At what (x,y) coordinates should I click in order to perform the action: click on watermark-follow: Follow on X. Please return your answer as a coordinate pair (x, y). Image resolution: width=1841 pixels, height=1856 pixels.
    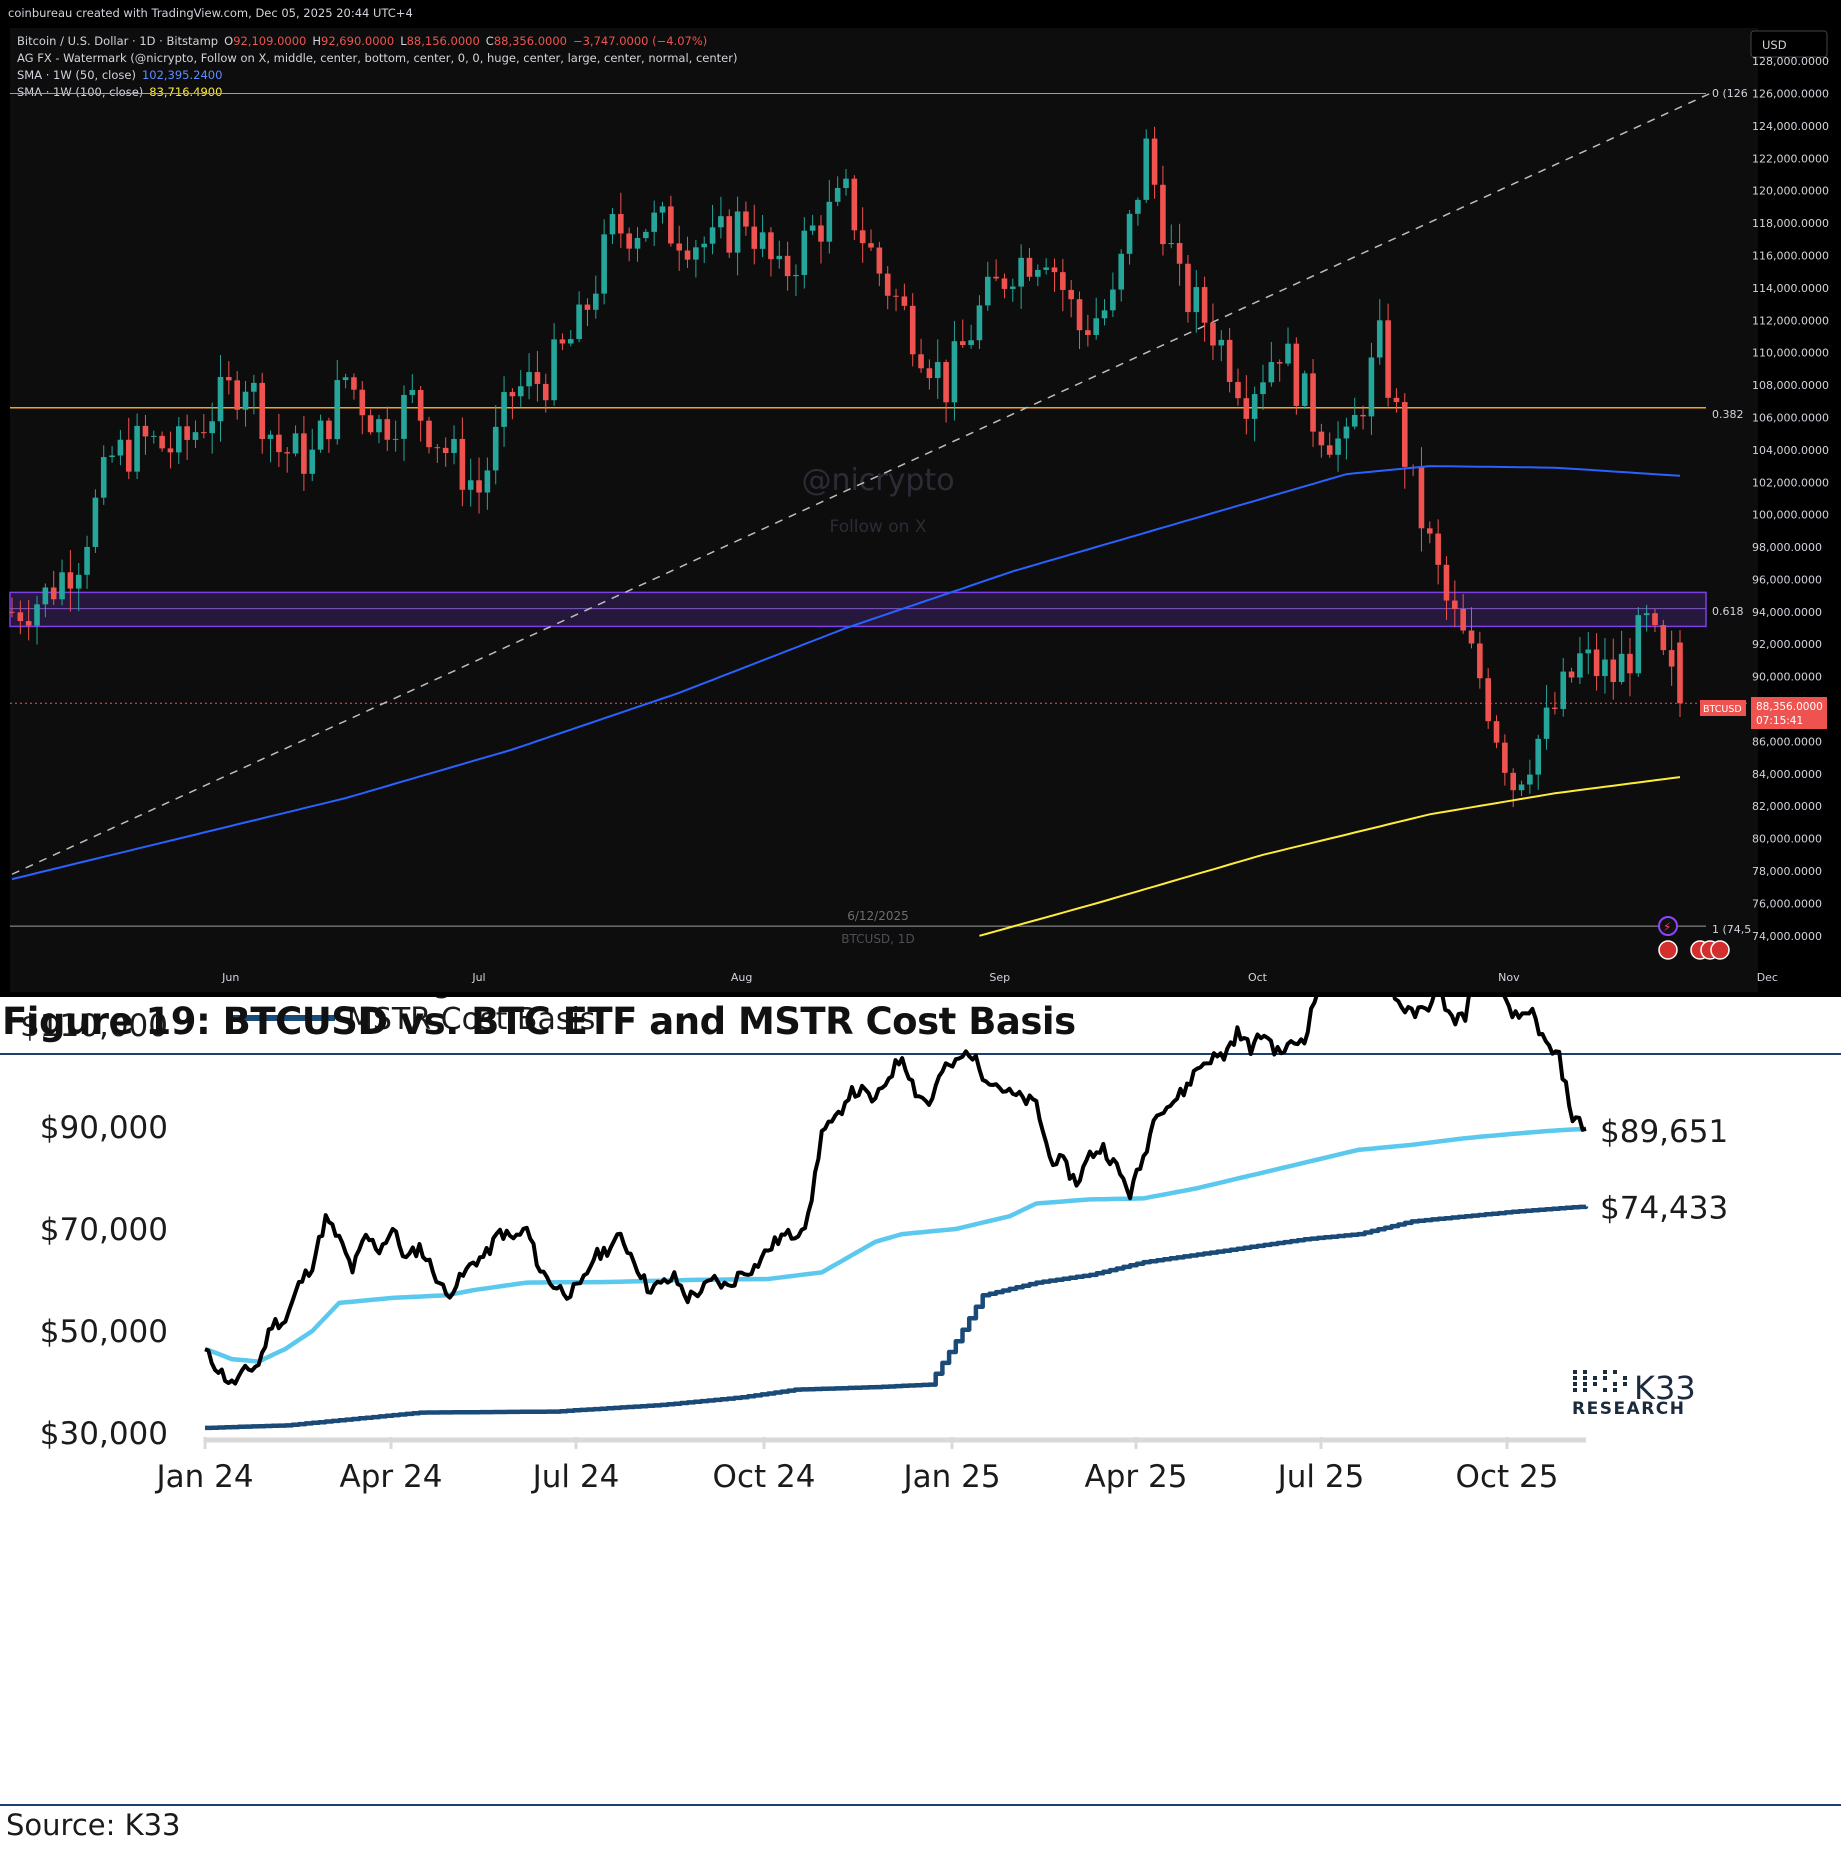
    Looking at the image, I should click on (878, 527).